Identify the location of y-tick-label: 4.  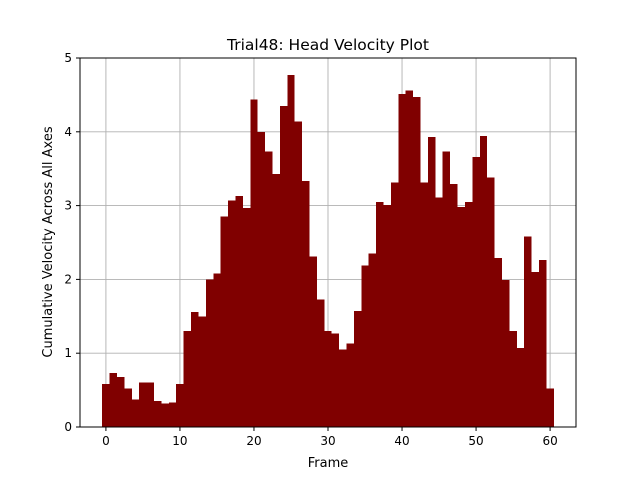
(68, 132).